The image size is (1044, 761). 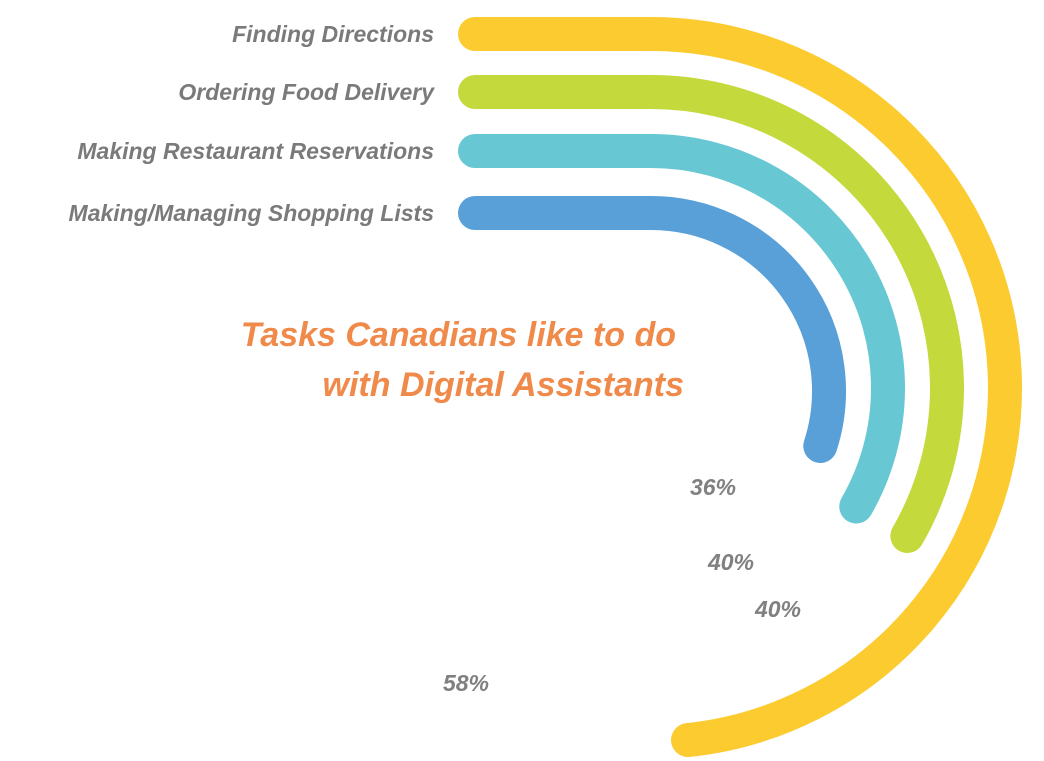 I want to click on value-labels: 58% 40%40% 36%, so click(x=622, y=585).